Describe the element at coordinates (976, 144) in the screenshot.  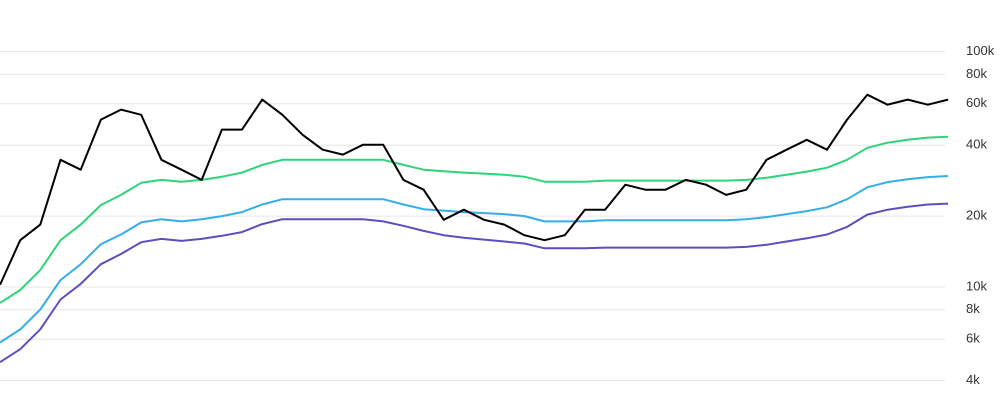
I see `y-tick-label: 40k` at that location.